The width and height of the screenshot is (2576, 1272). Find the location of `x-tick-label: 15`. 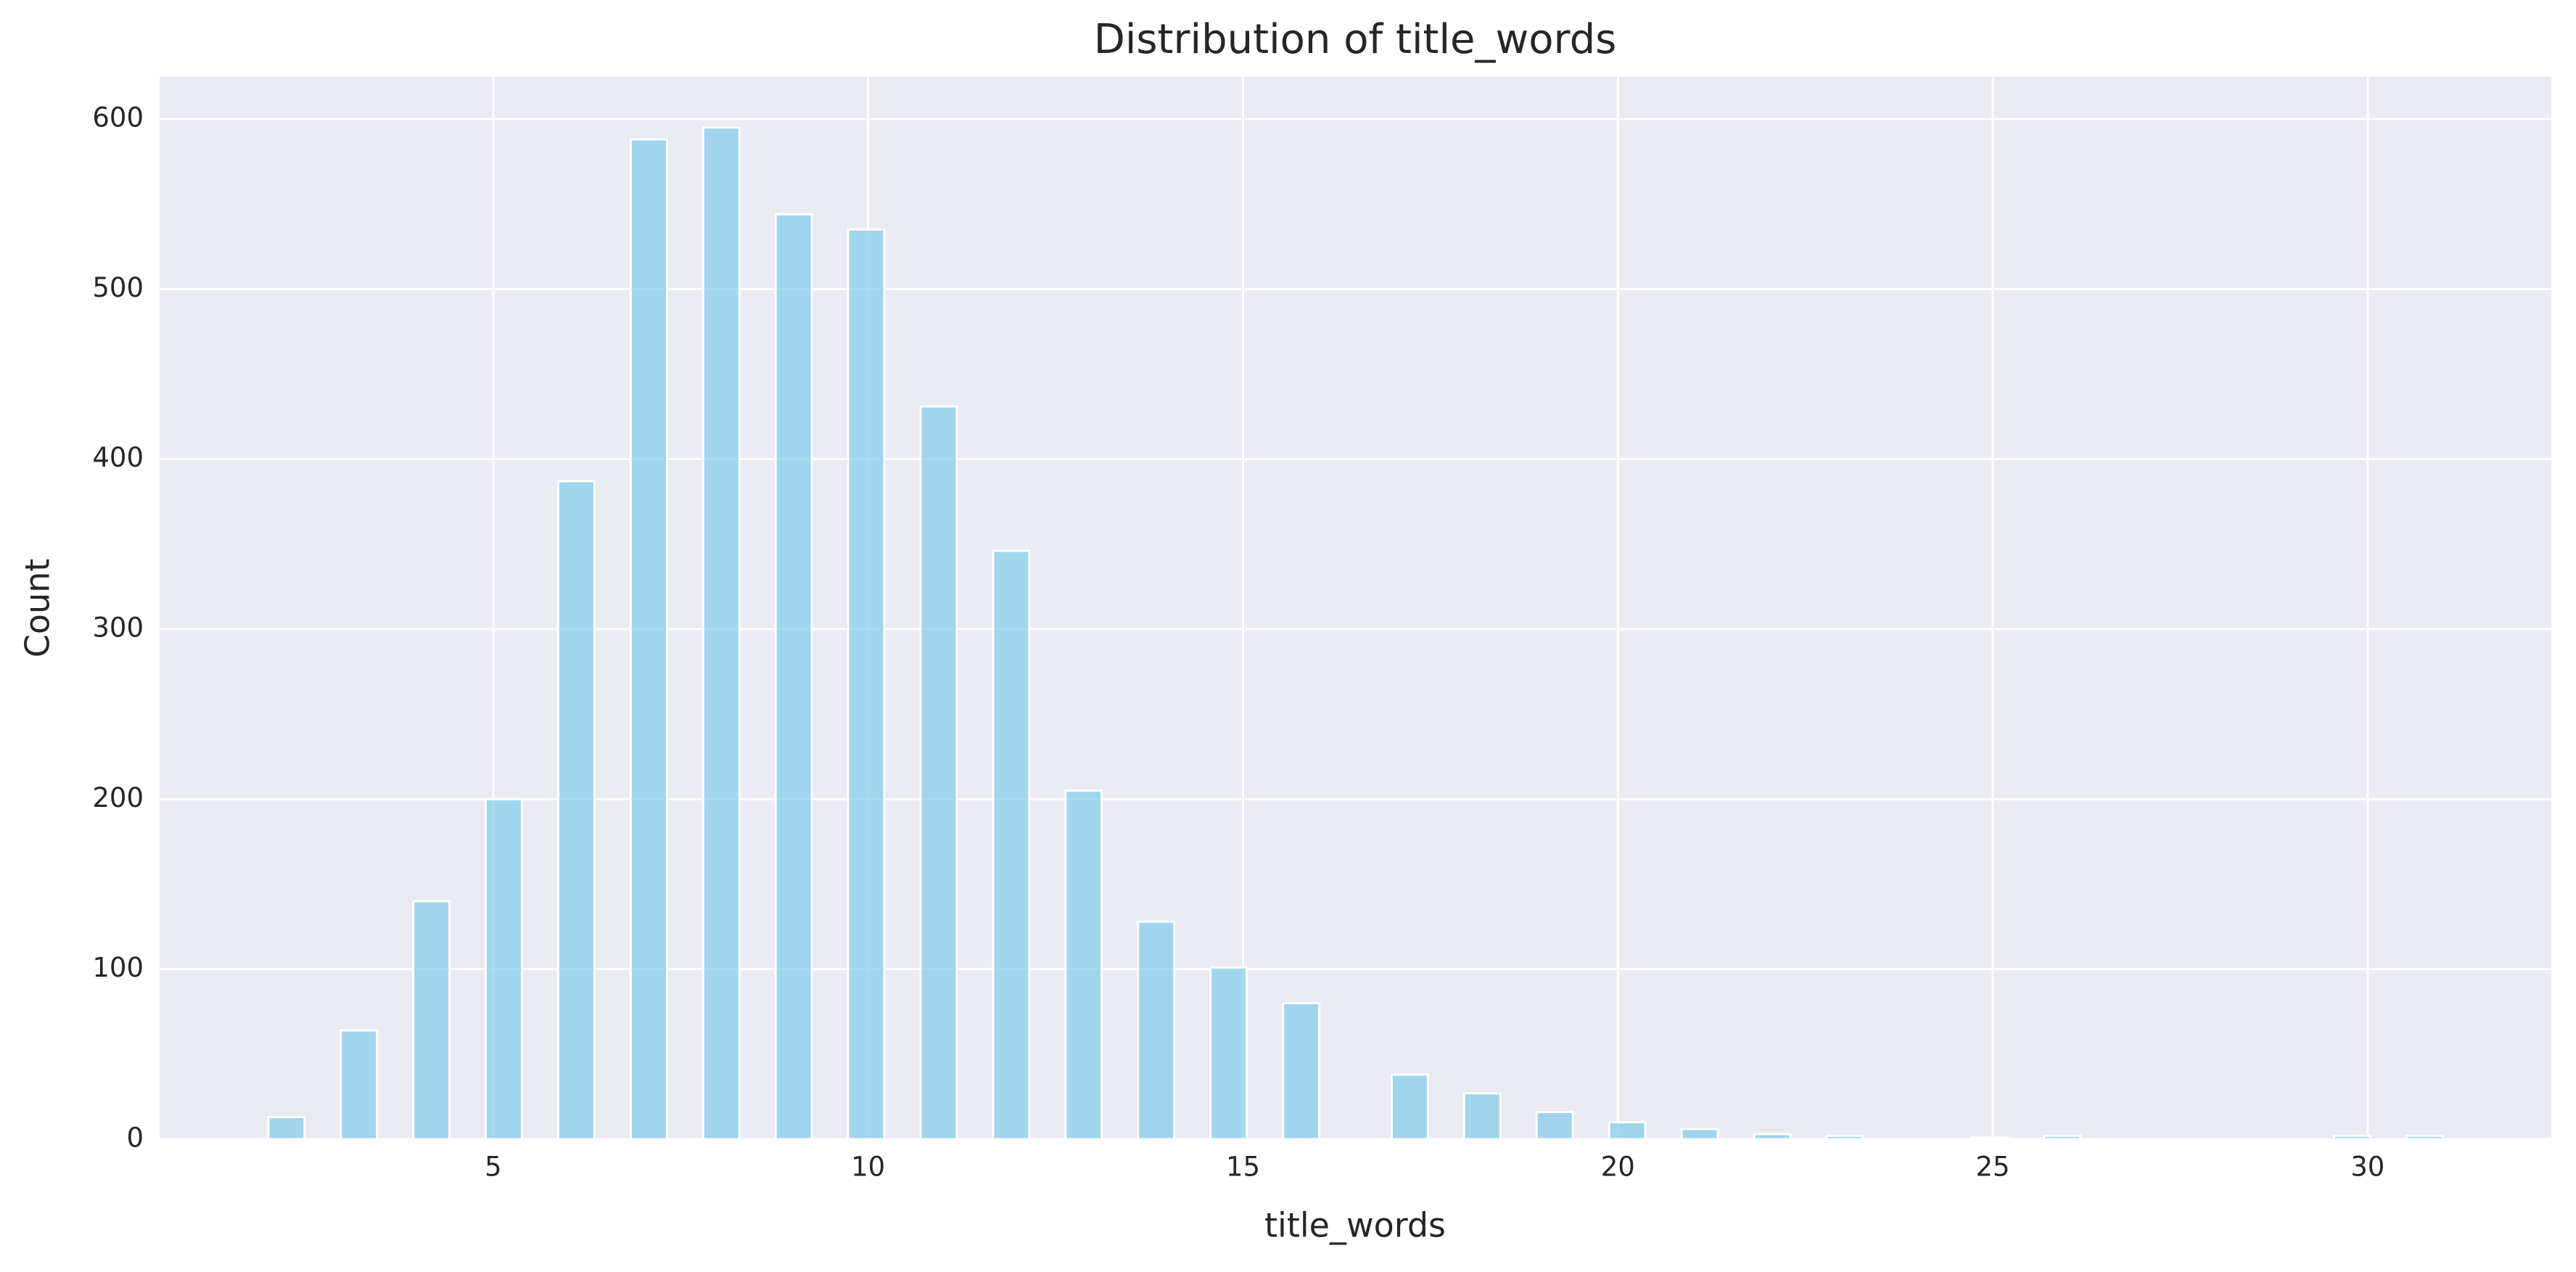

x-tick-label: 15 is located at coordinates (1243, 1167).